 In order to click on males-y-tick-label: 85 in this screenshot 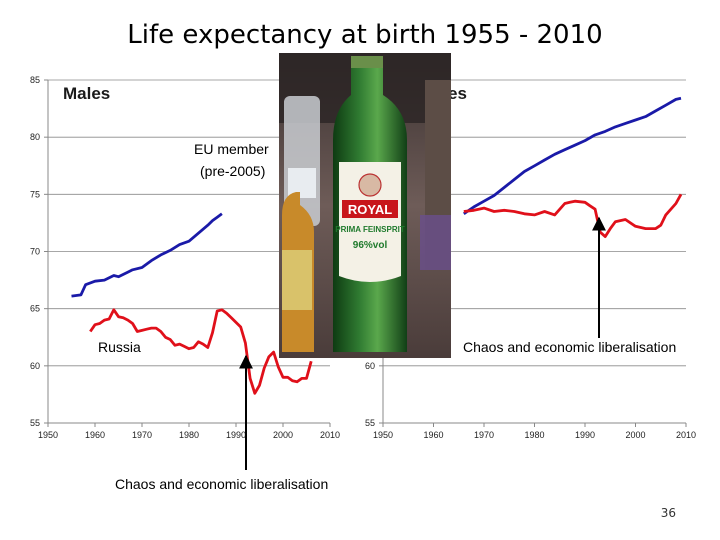, I will do `click(35, 80)`.